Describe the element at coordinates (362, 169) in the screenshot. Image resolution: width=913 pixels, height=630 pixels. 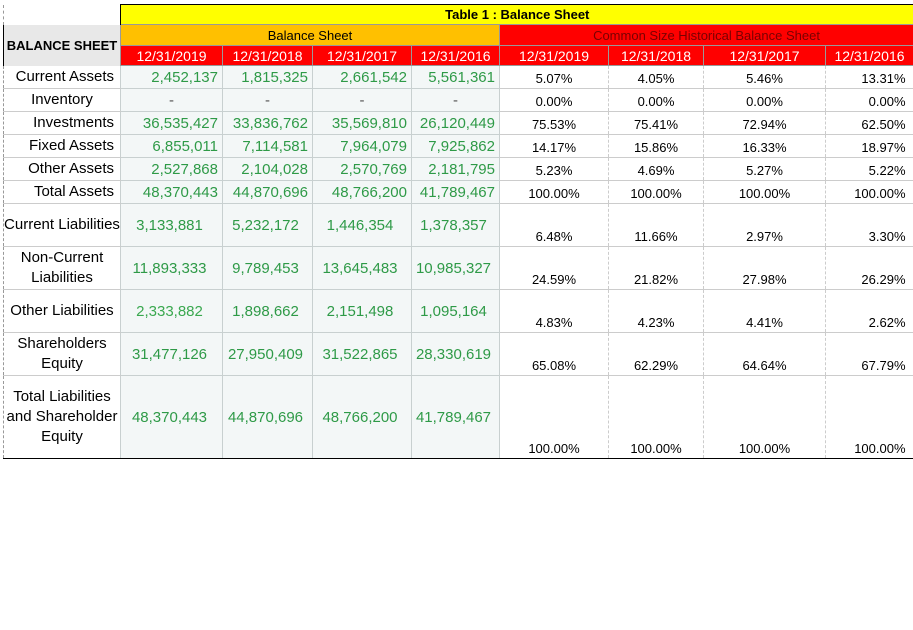
I see `value-cell: 2,570,769` at that location.